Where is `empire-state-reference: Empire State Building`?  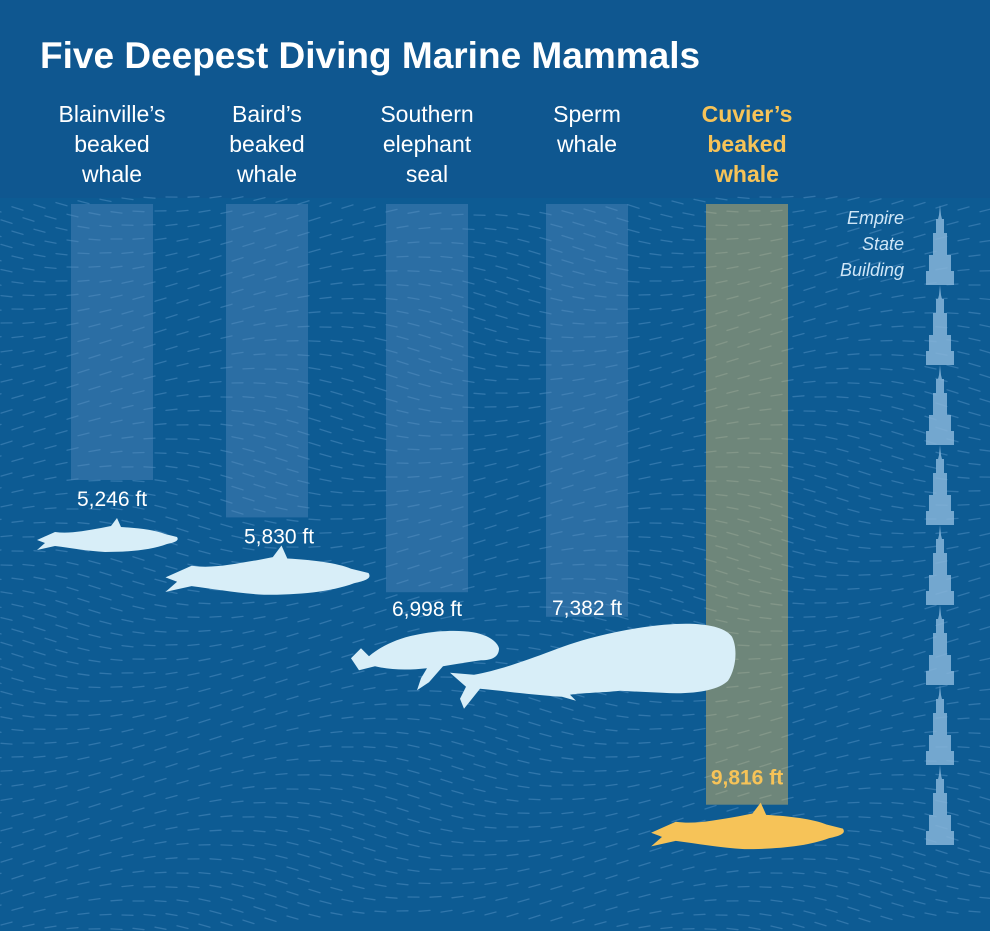 empire-state-reference: Empire State Building is located at coordinates (897, 525).